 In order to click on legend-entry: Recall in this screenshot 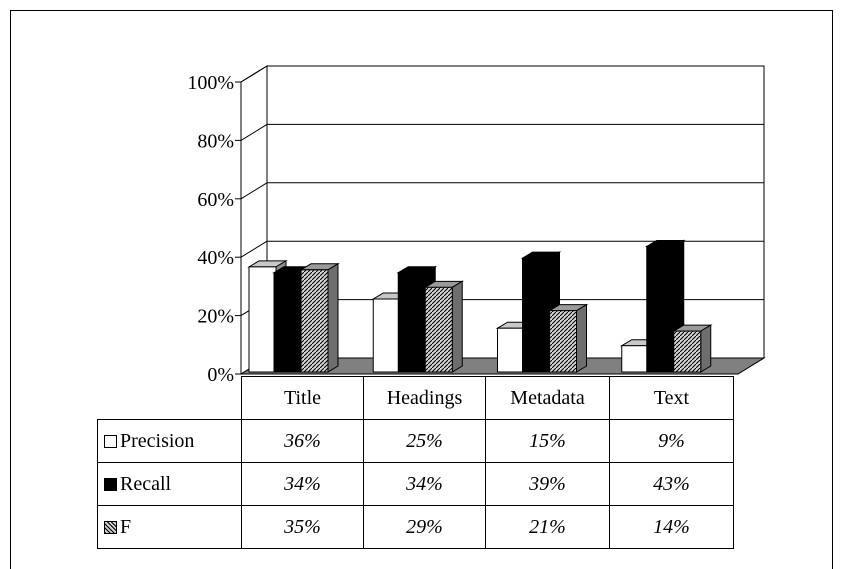, I will do `click(169, 484)`.